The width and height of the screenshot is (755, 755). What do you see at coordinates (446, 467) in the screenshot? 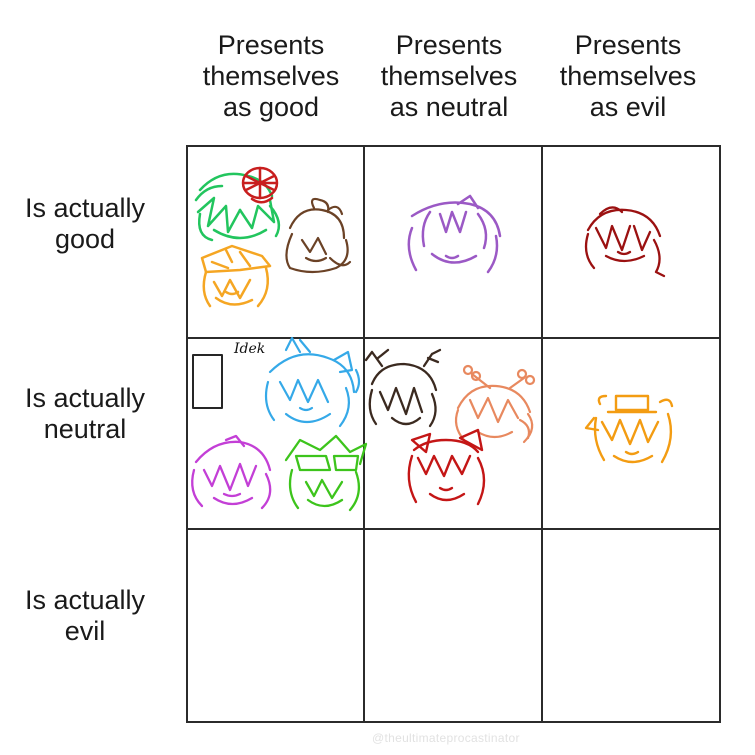
I see `red-bow-character-icon` at bounding box center [446, 467].